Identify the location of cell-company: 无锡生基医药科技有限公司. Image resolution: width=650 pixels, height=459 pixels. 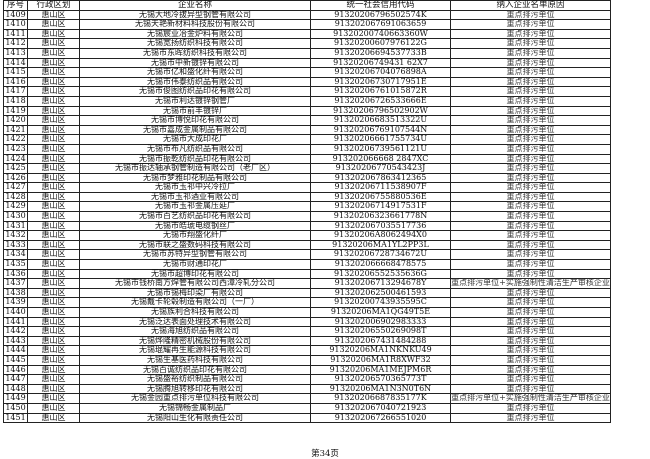
(195, 360).